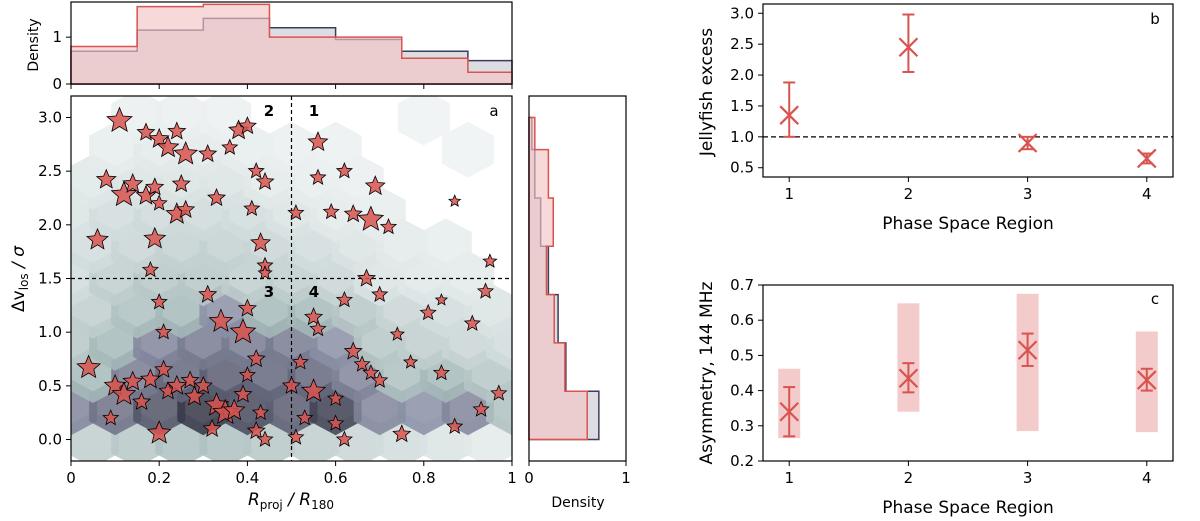  What do you see at coordinates (71, 478) in the screenshot?
I see `x-tick-label: 0` at bounding box center [71, 478].